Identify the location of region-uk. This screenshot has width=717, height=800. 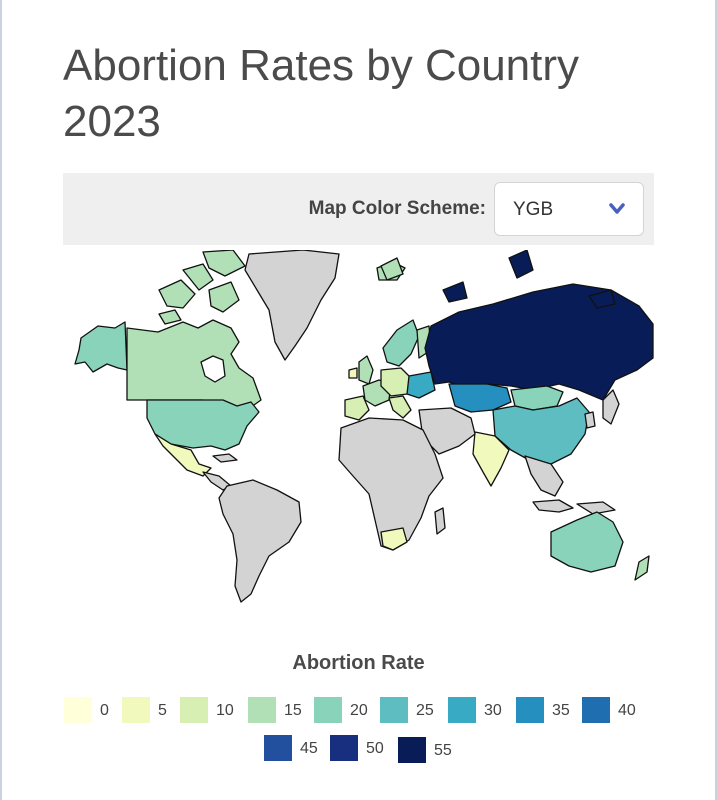
(366, 370).